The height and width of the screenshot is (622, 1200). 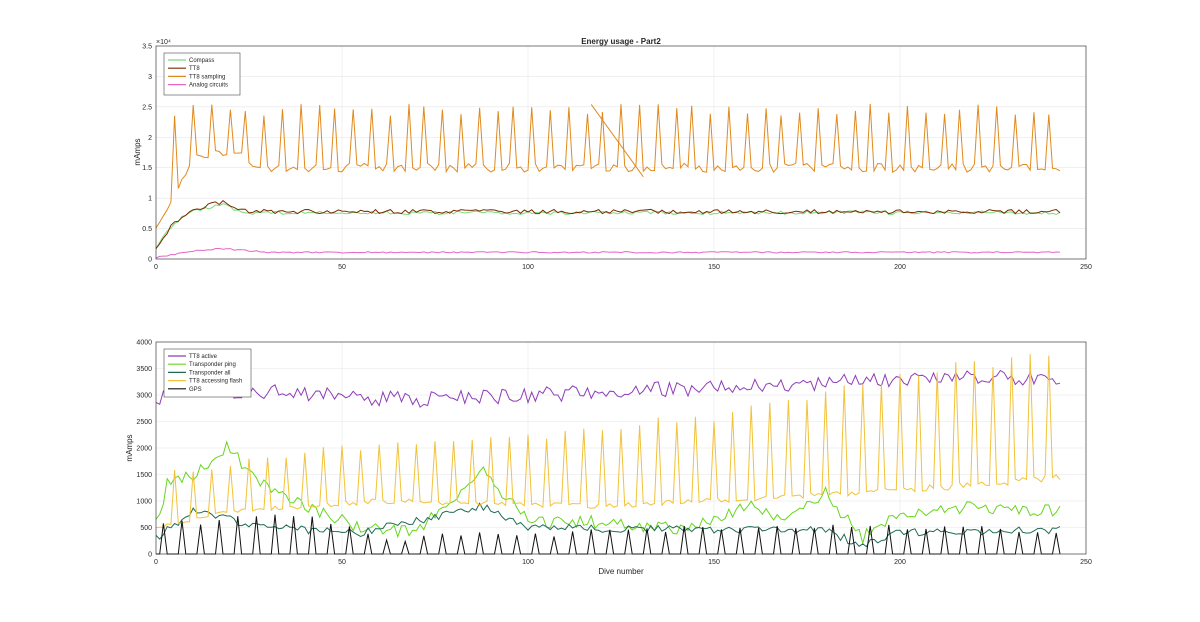 I want to click on legend-entry: Transponder ping, so click(x=212, y=365).